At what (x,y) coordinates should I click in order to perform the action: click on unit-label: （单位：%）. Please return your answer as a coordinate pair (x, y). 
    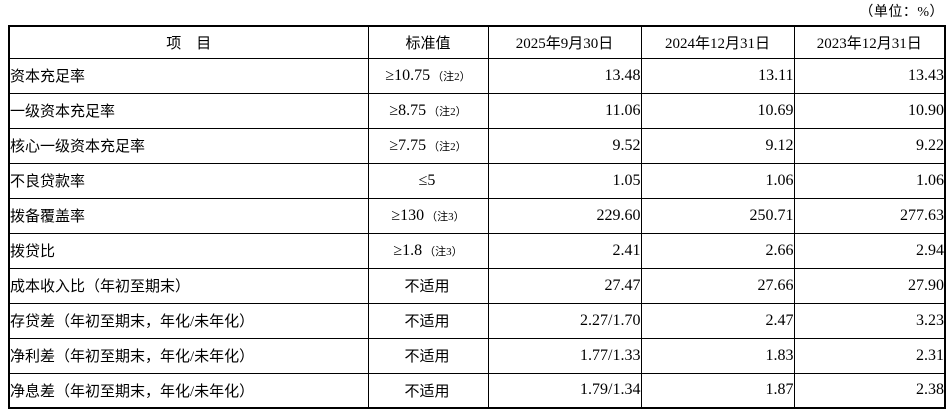
    Looking at the image, I should click on (901, 12).